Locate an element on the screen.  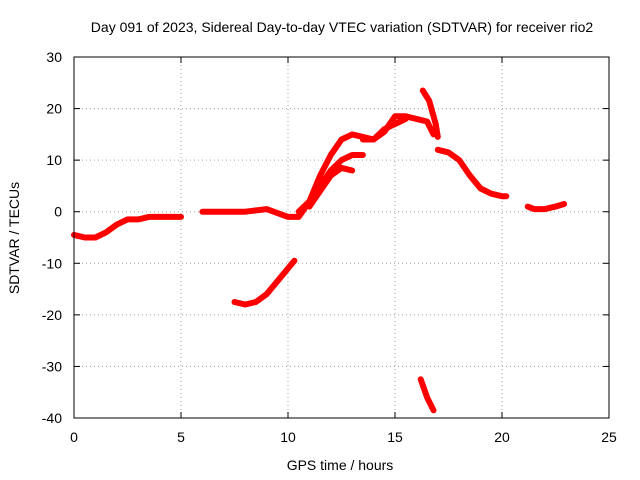
x-tick-label: 5 is located at coordinates (181, 437).